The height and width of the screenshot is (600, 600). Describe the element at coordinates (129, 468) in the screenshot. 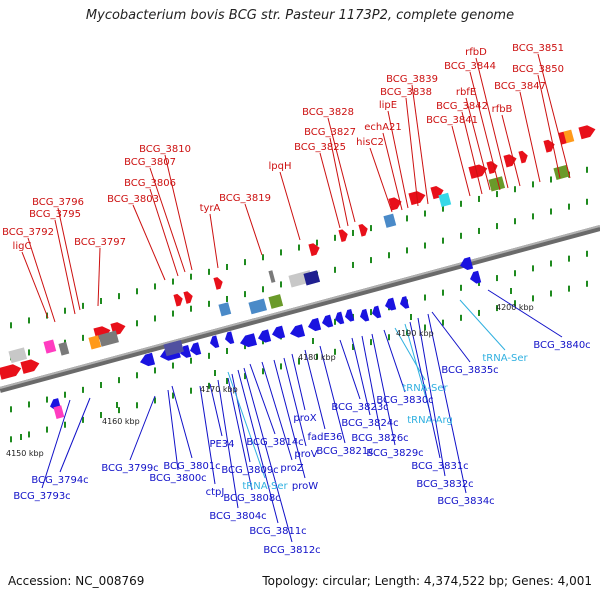

I see `bottom-gene-label: BCG_3799c` at that location.